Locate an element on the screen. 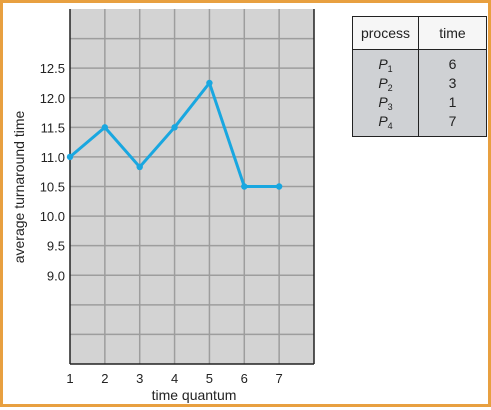  table-row: P2 3 is located at coordinates (419, 83).